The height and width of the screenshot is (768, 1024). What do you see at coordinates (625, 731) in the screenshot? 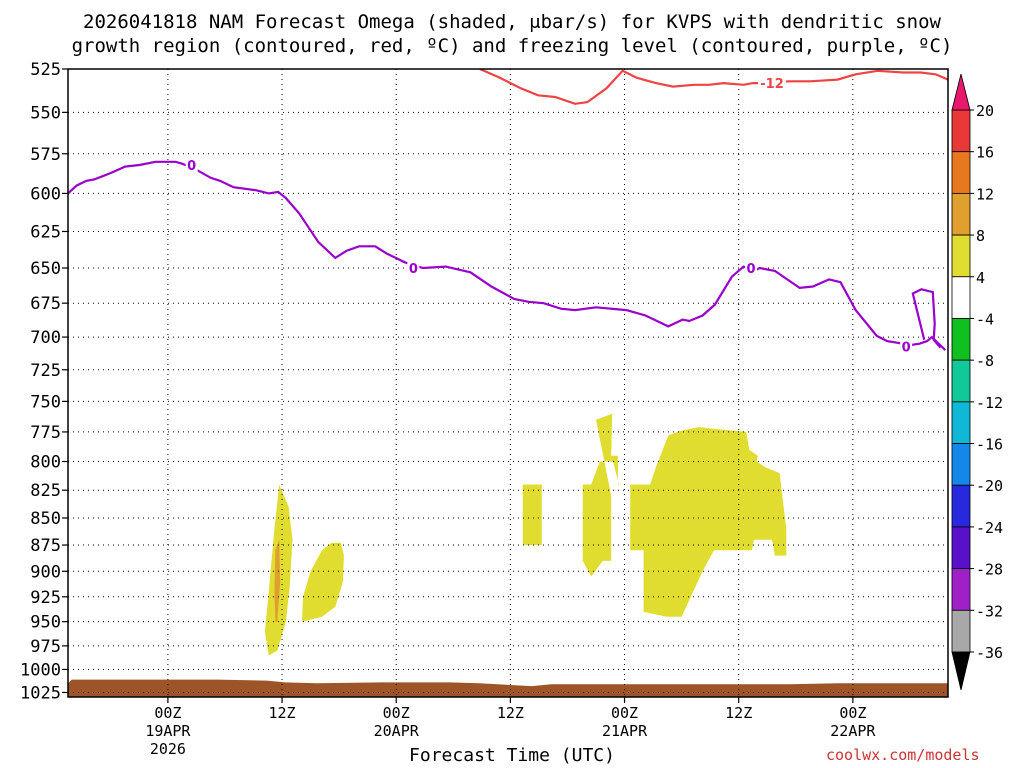
I see `x-tick-date-54: 21APR` at bounding box center [625, 731].